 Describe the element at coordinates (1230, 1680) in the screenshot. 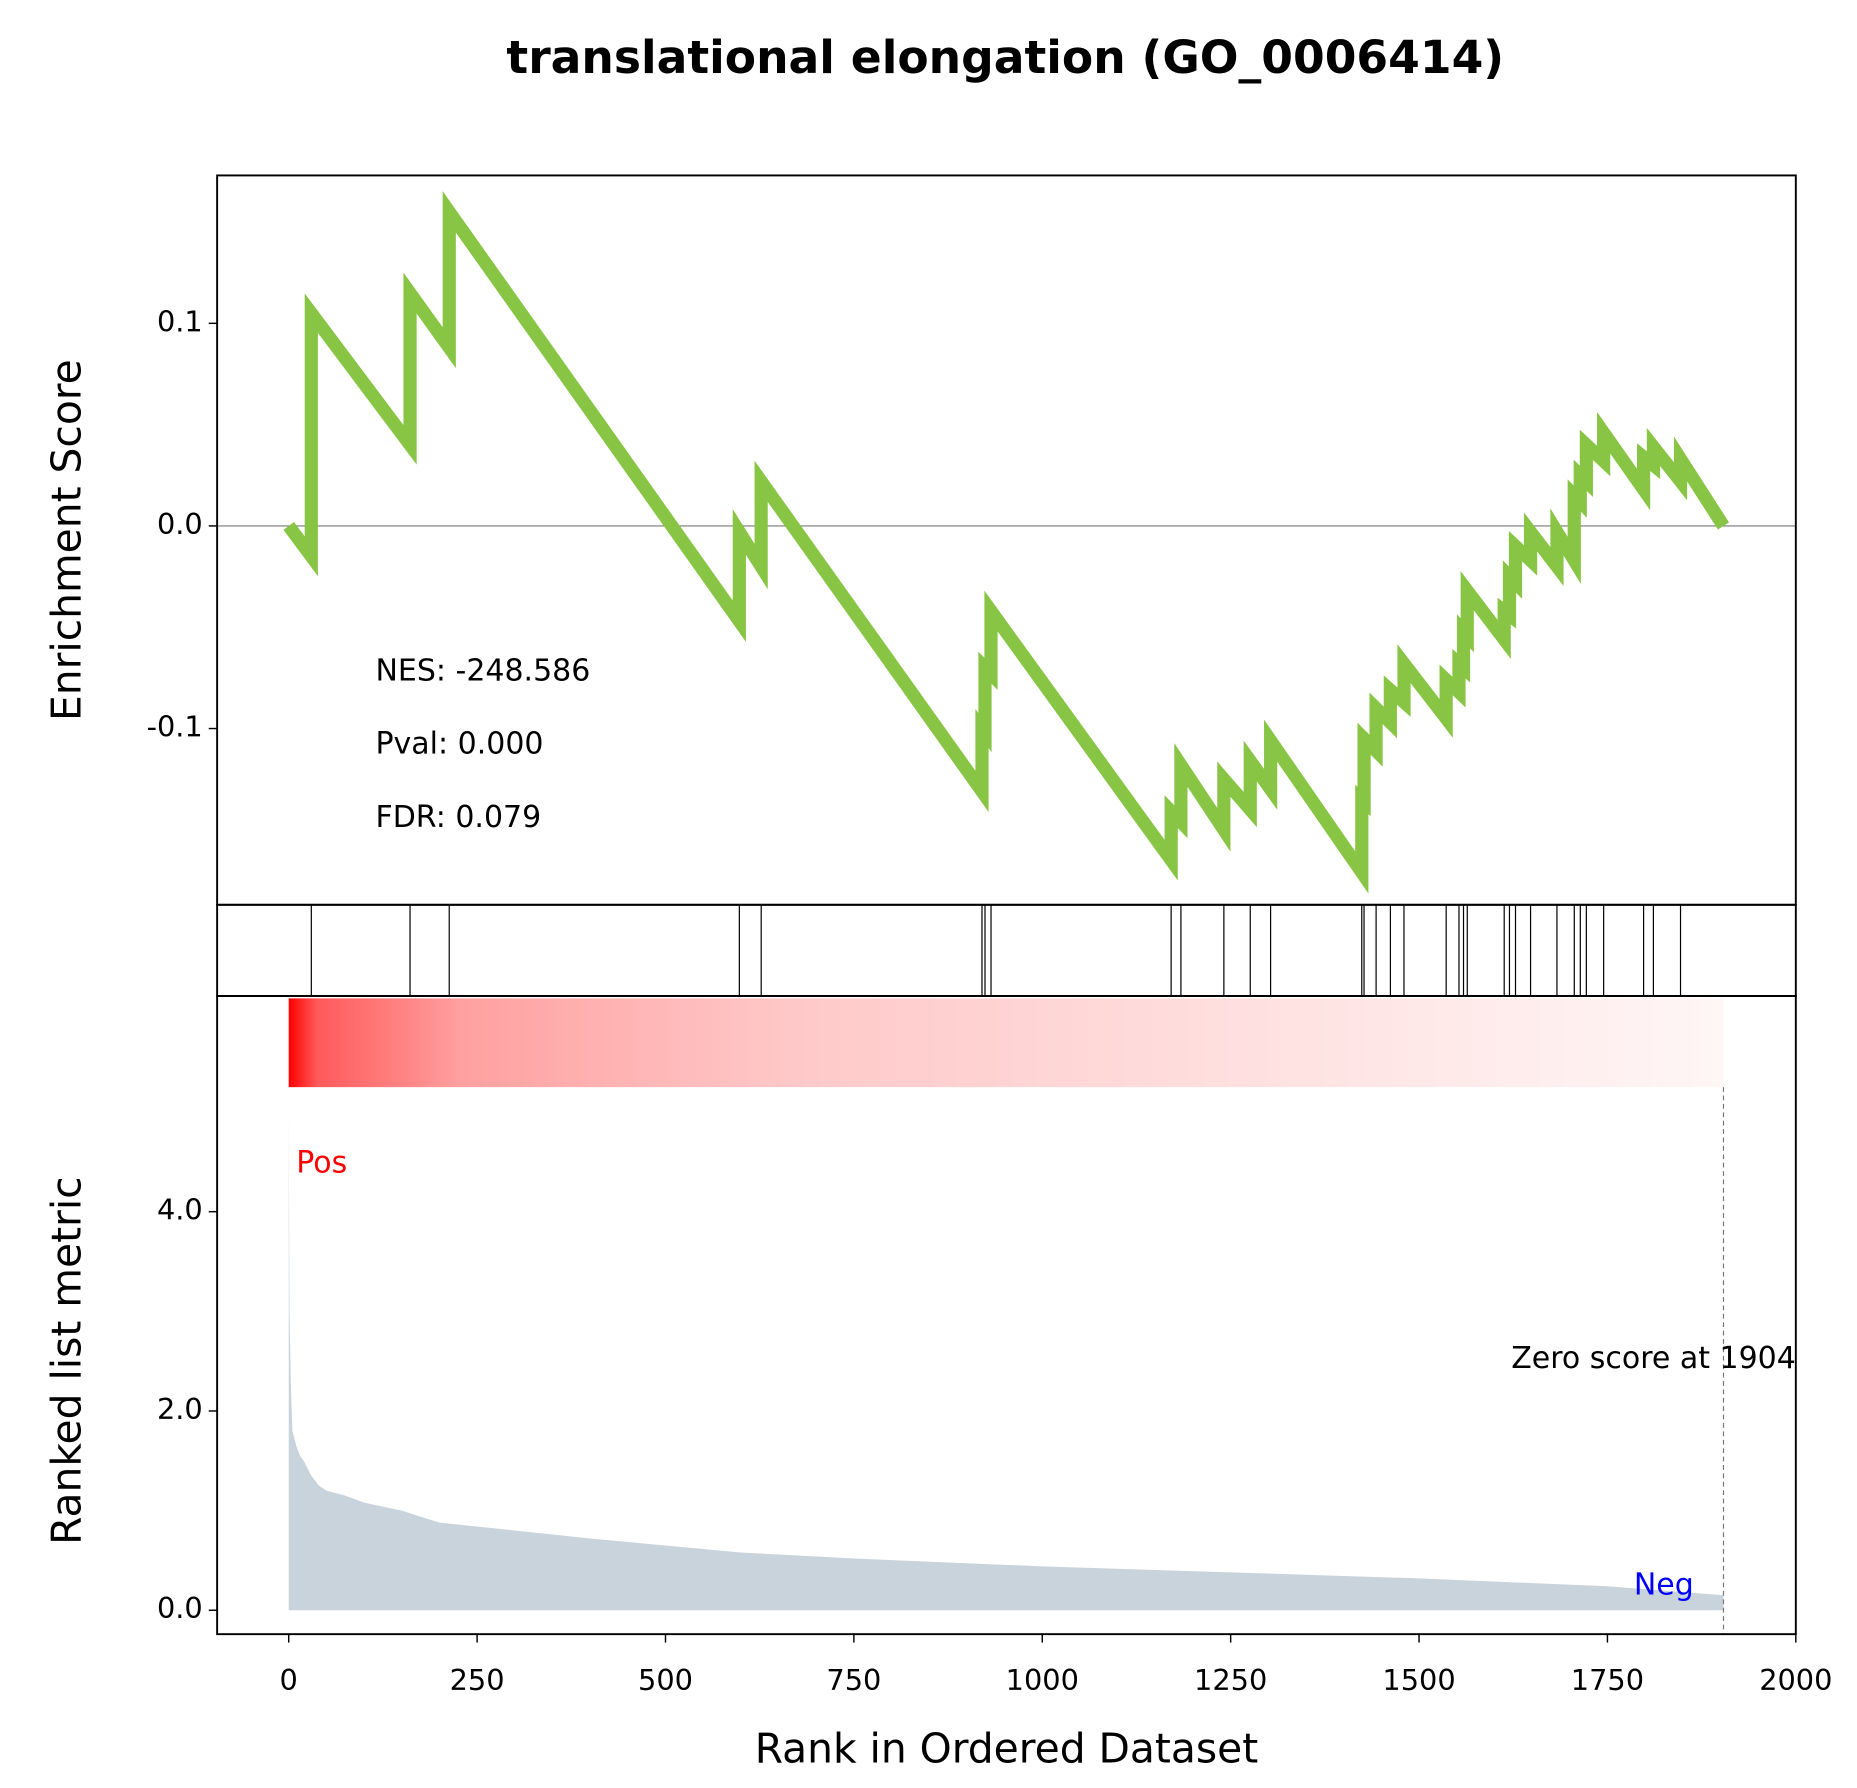

I see `x-tick-label: 1250` at that location.